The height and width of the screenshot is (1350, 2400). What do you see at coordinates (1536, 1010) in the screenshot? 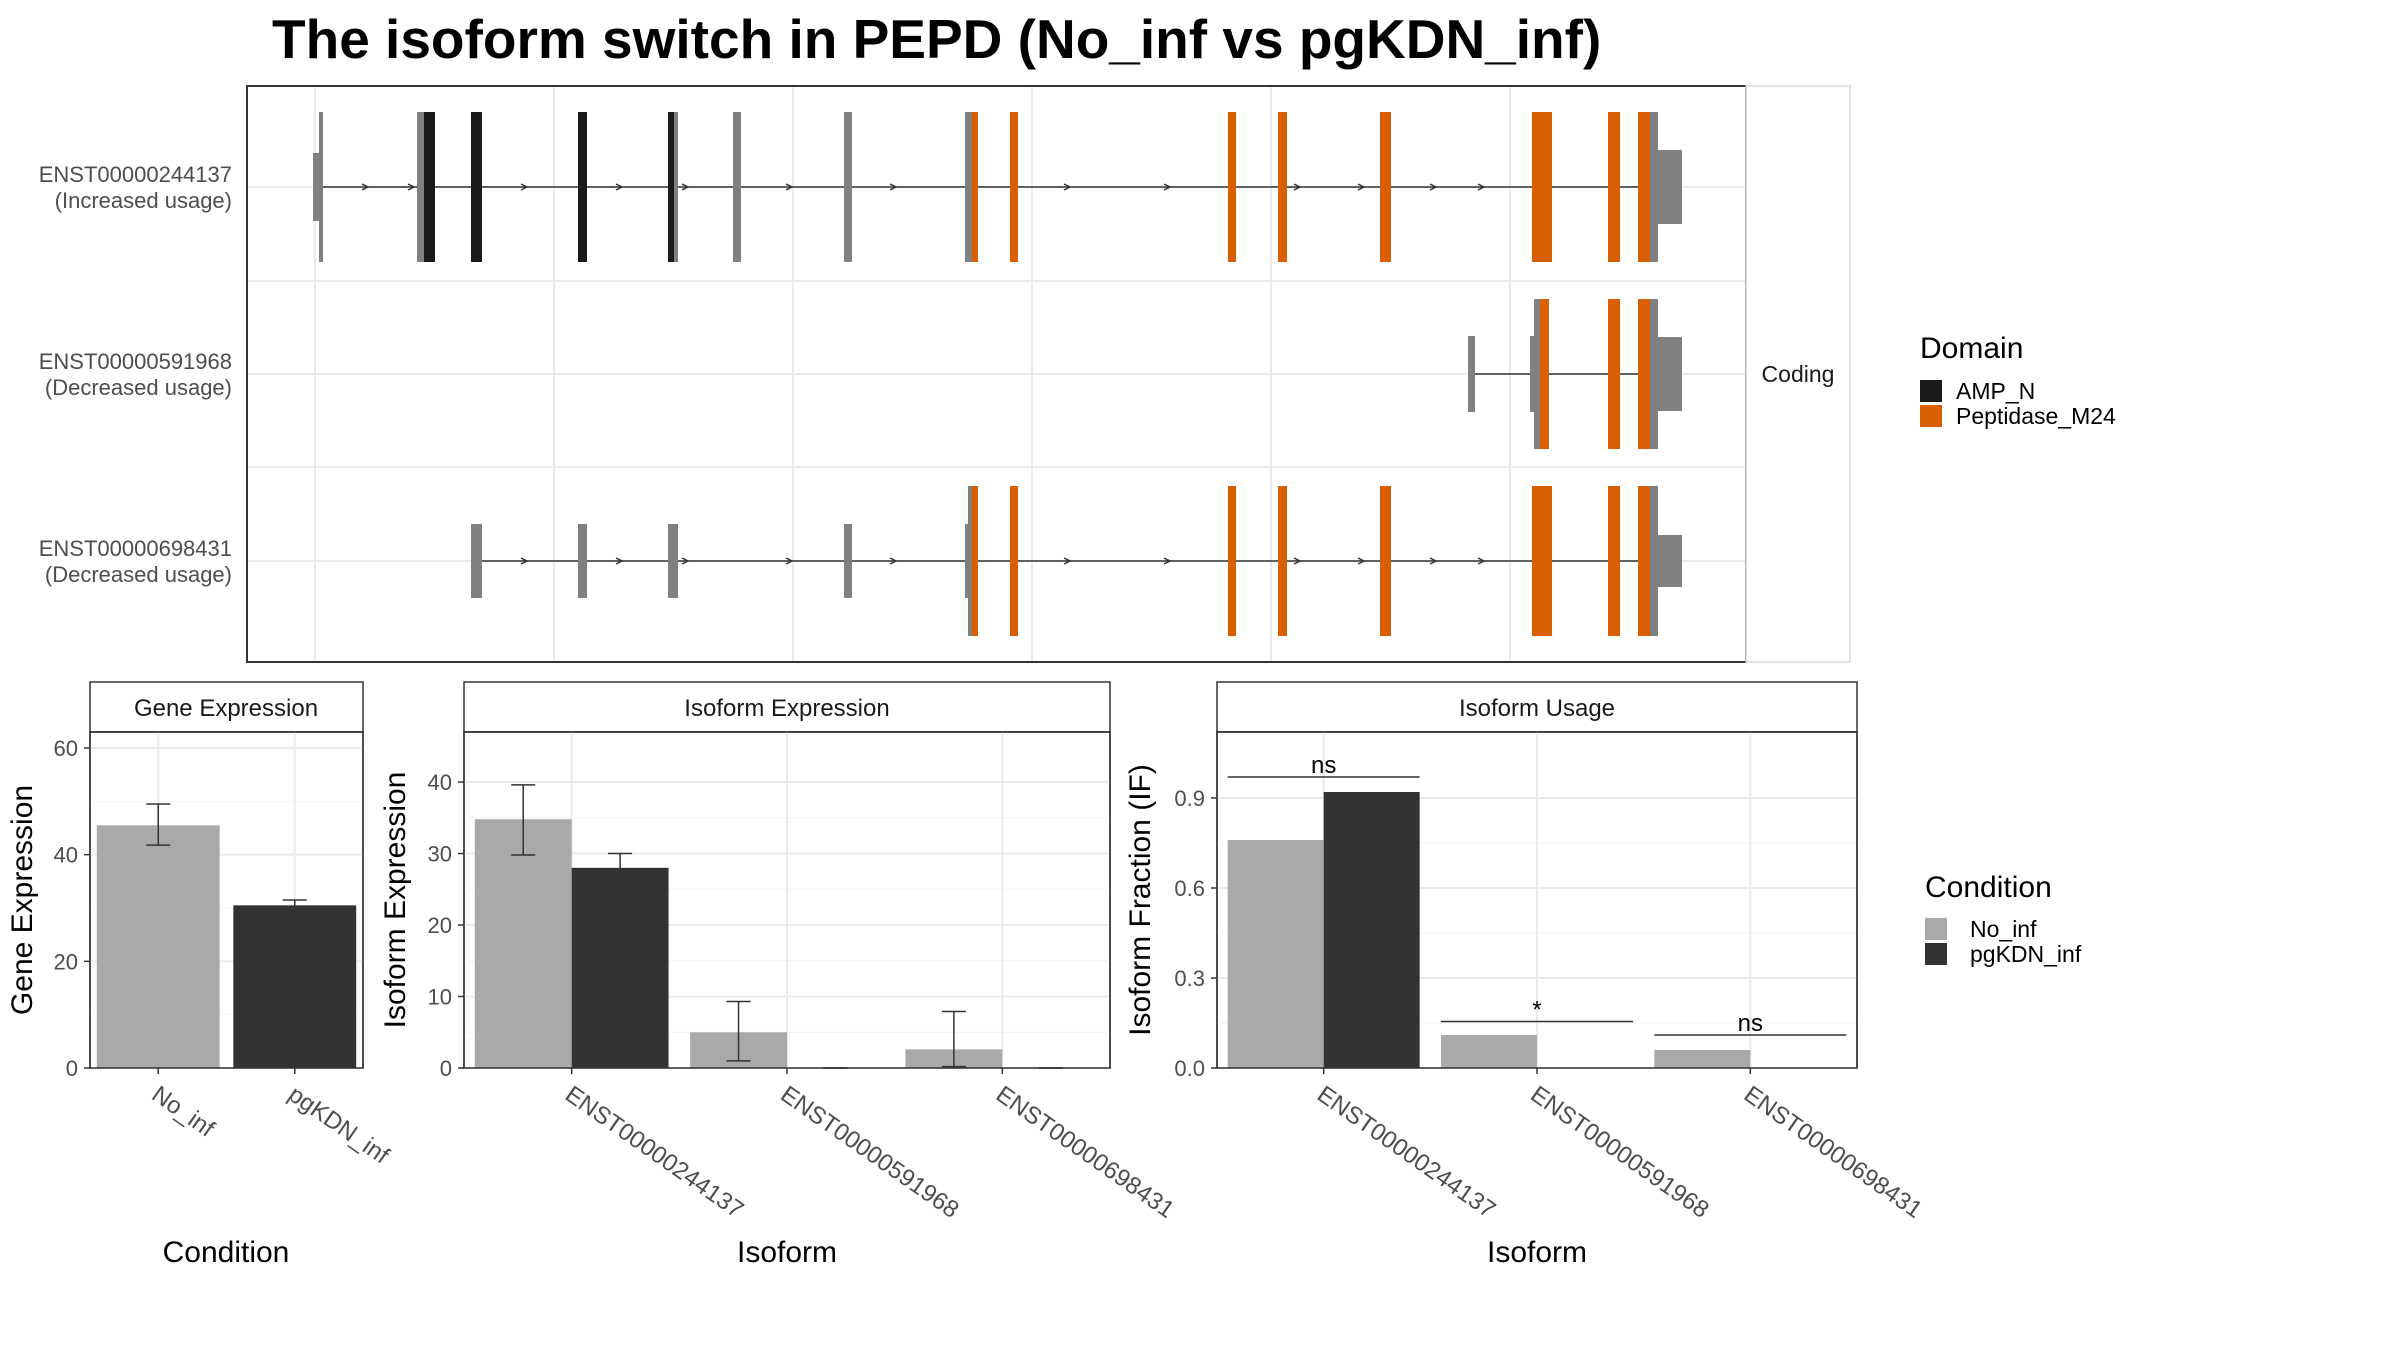
I see `significance-label: *` at bounding box center [1536, 1010].